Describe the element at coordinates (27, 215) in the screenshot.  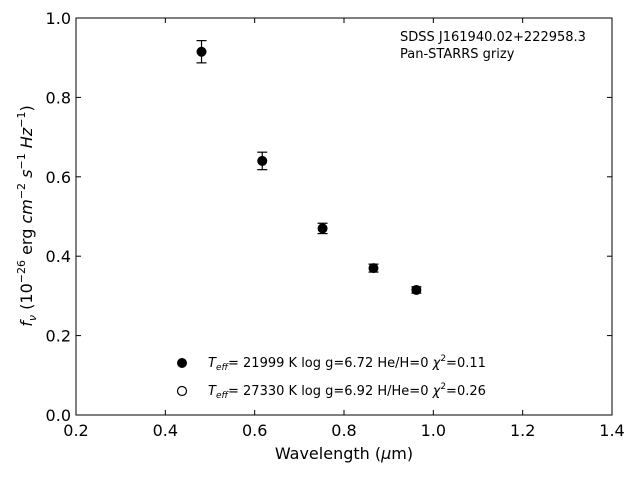
I see `y-axis-label: fν (10−26 erg cm−2 s−1 Hz−1)` at that location.